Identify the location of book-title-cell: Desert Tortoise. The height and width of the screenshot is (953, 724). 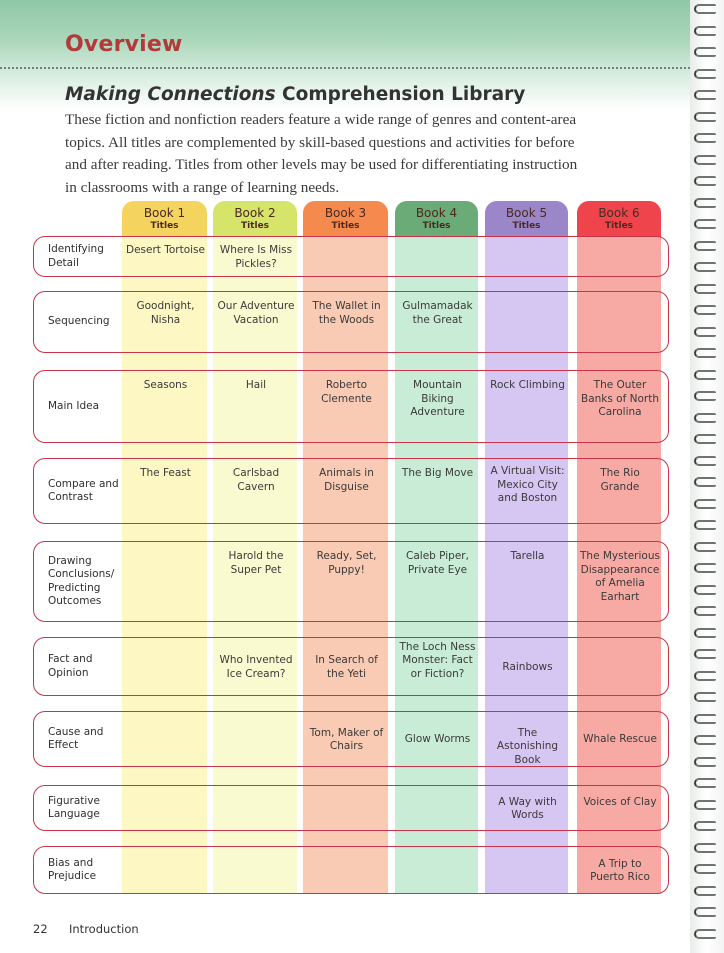
(165, 250).